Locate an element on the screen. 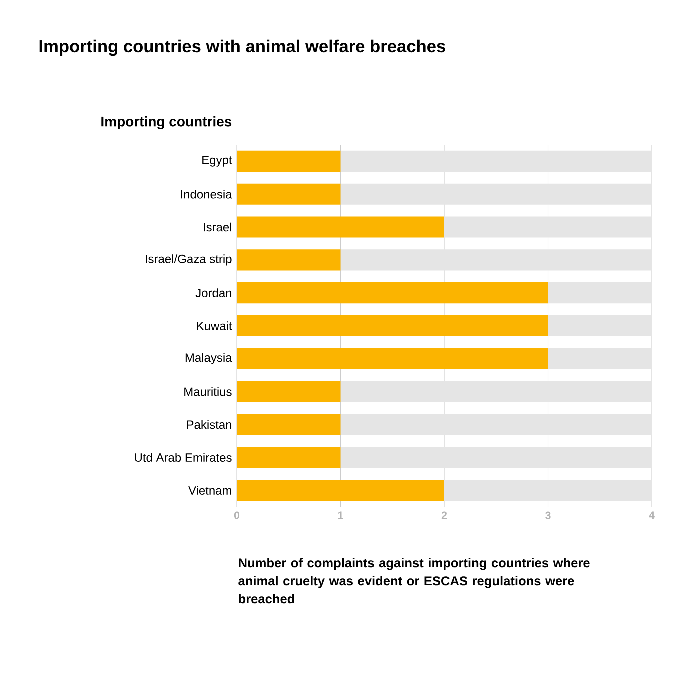  y-tick-label: Indonesia is located at coordinates (206, 194).